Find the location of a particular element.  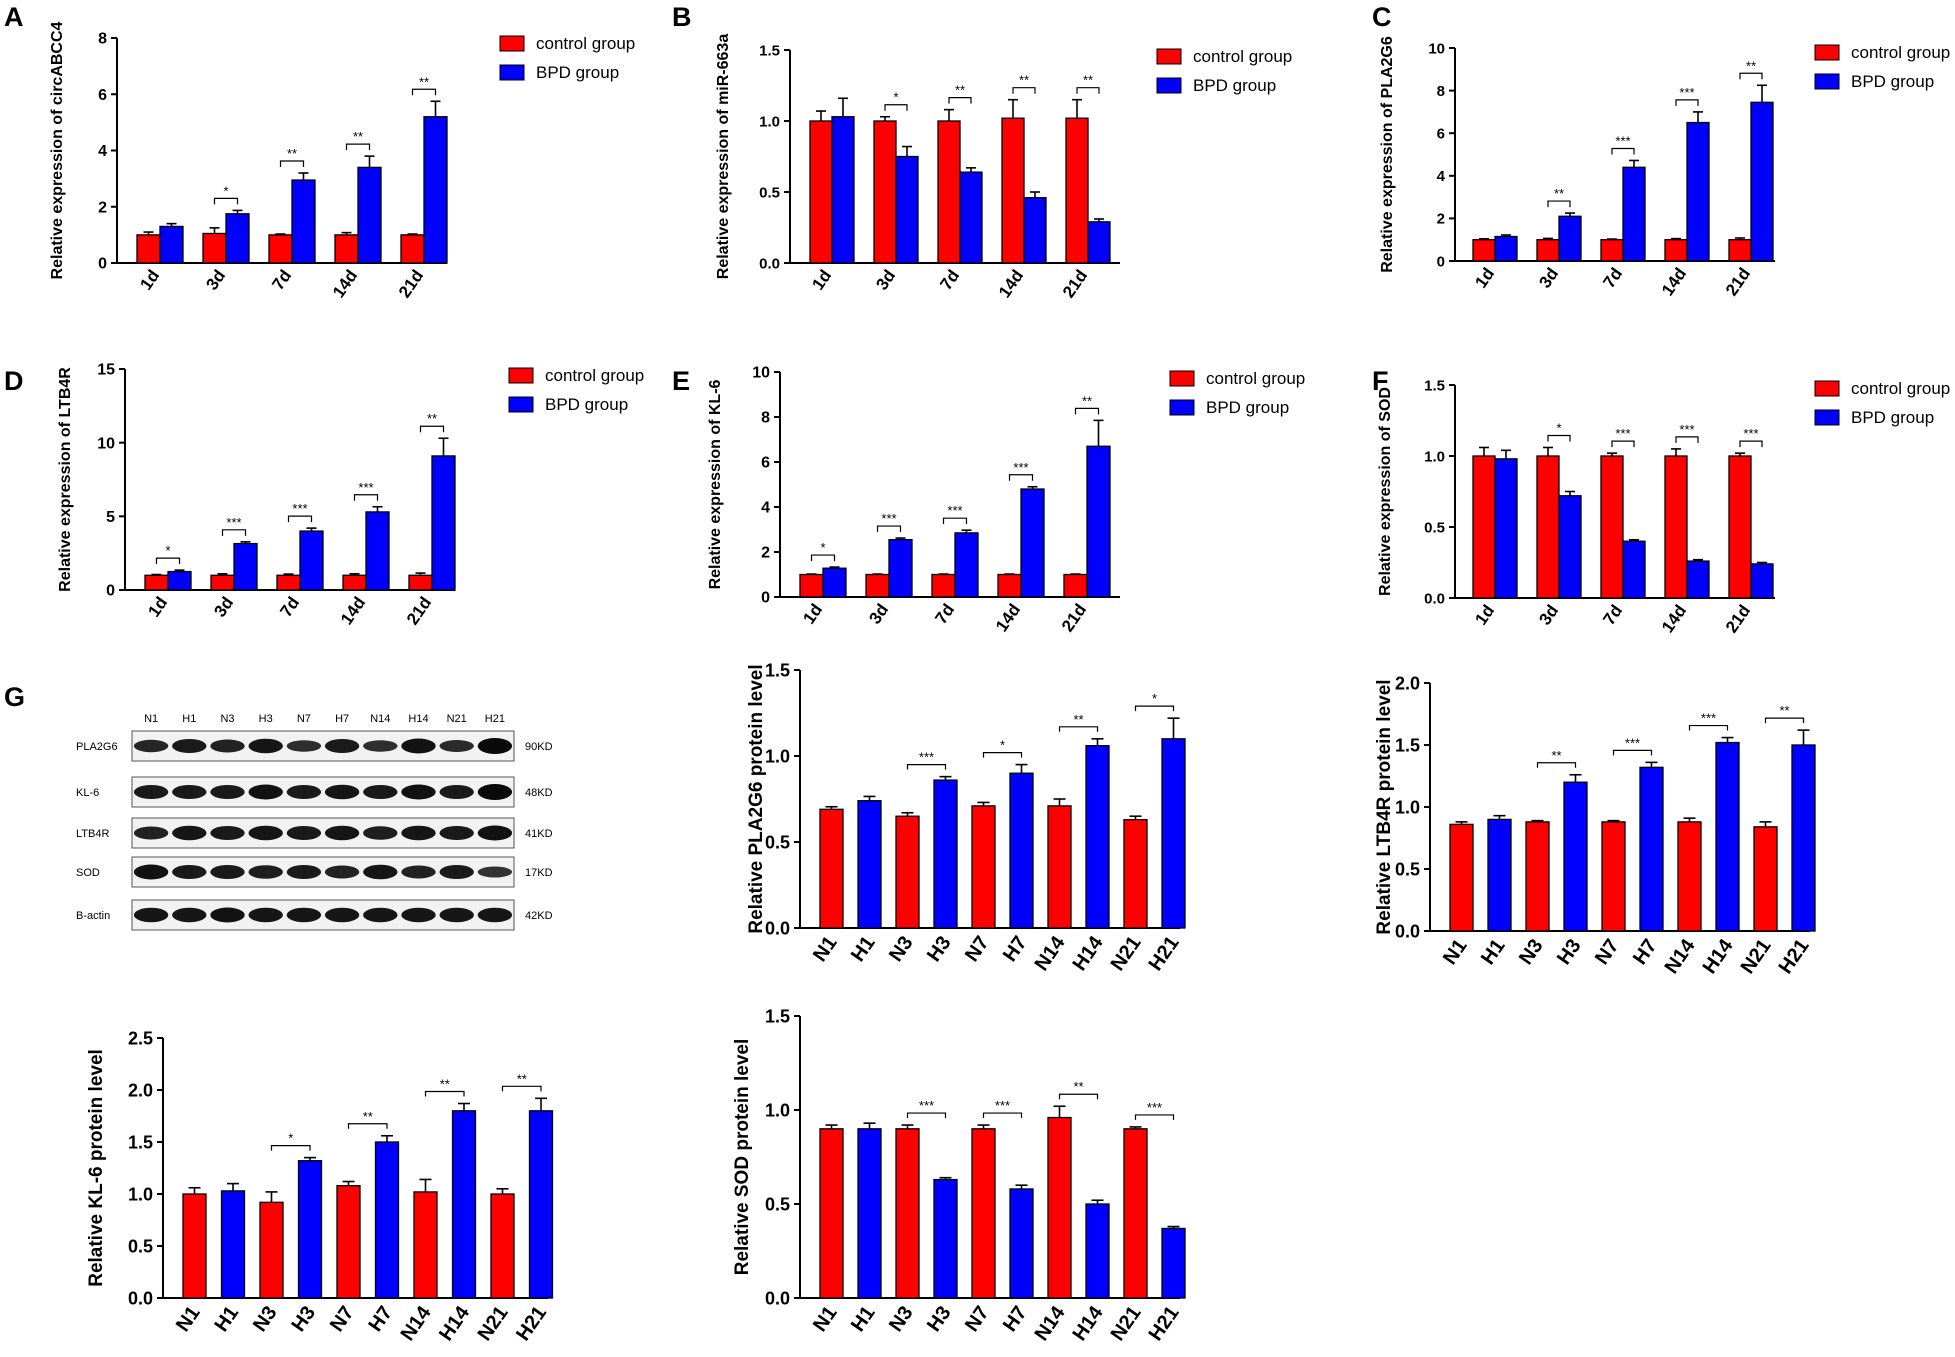

x-tick-label: N7 is located at coordinates (1607, 952).